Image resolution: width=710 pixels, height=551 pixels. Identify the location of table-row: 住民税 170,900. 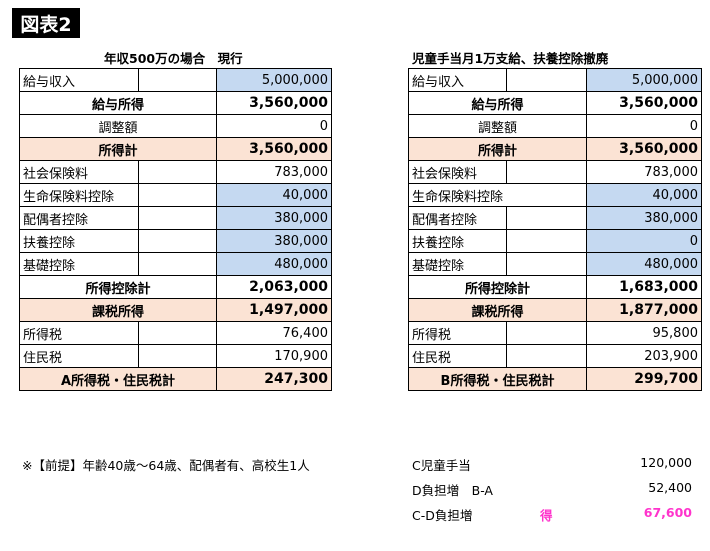
(175, 356).